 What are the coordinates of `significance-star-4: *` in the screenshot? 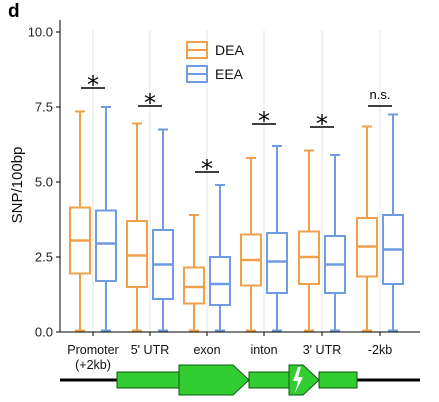 It's located at (322, 124).